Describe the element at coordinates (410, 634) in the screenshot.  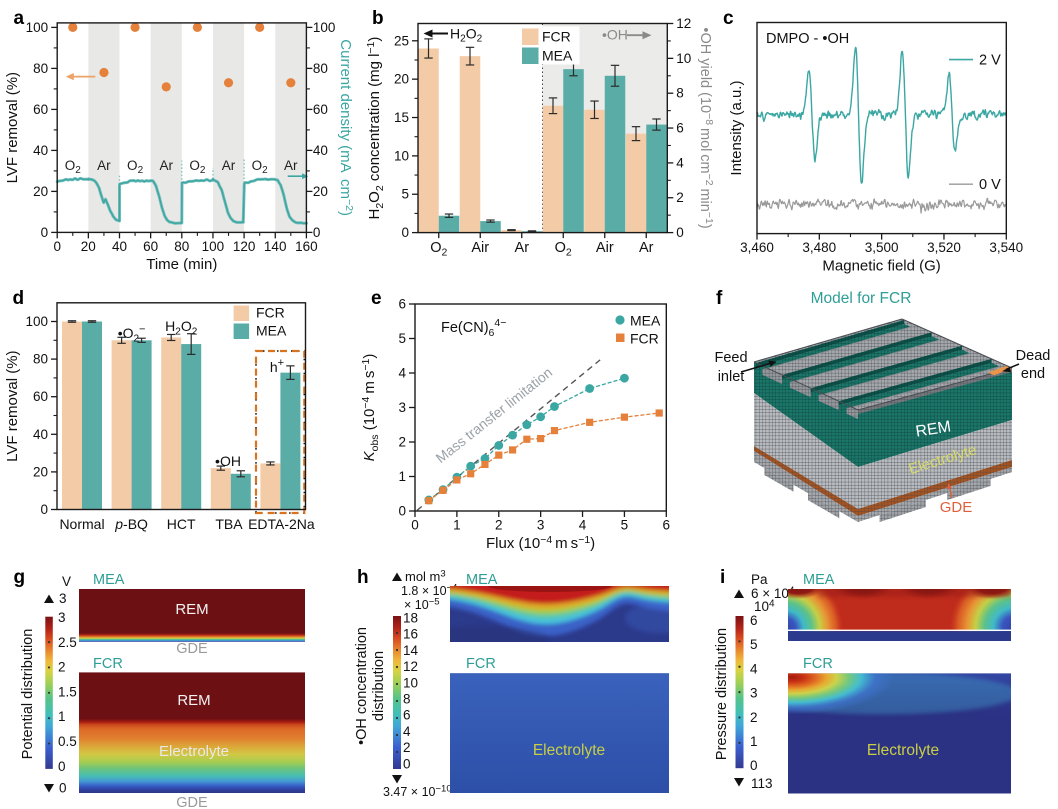
I see `svg-text: 16` at that location.